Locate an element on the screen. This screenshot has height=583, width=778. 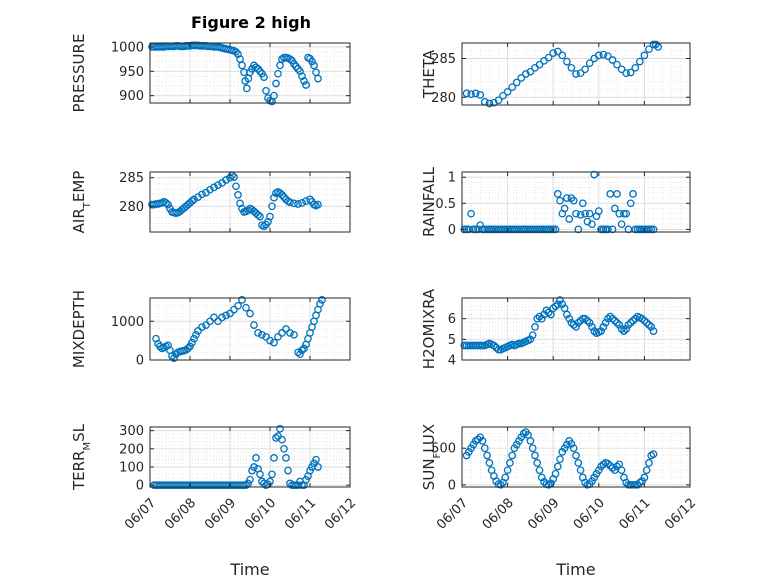
y-label-suffix: EMP is located at coordinates (79, 186).